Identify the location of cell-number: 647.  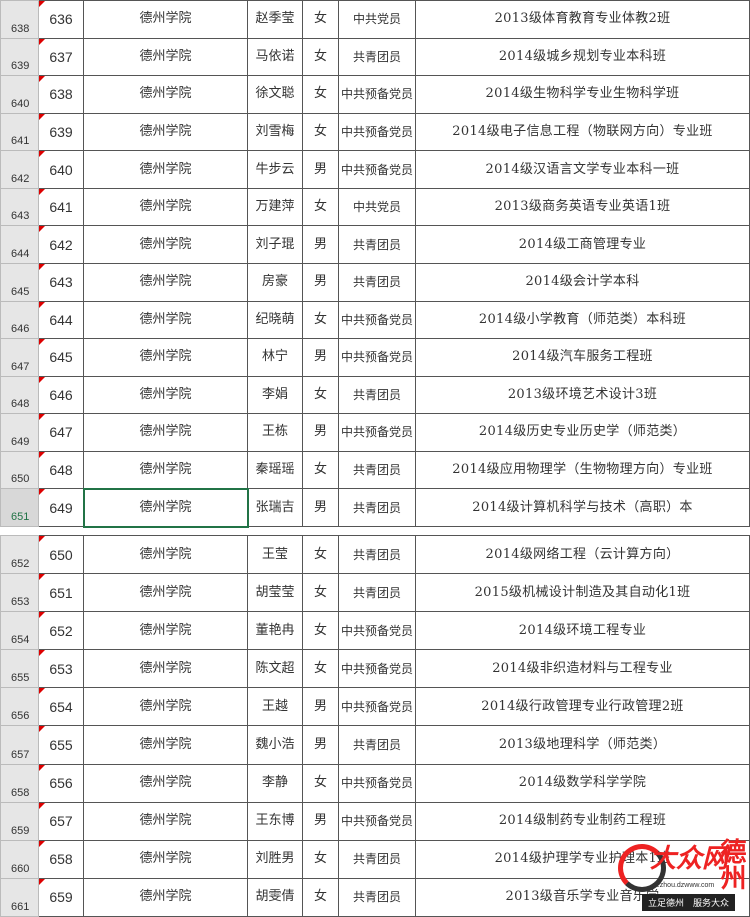
(61, 432).